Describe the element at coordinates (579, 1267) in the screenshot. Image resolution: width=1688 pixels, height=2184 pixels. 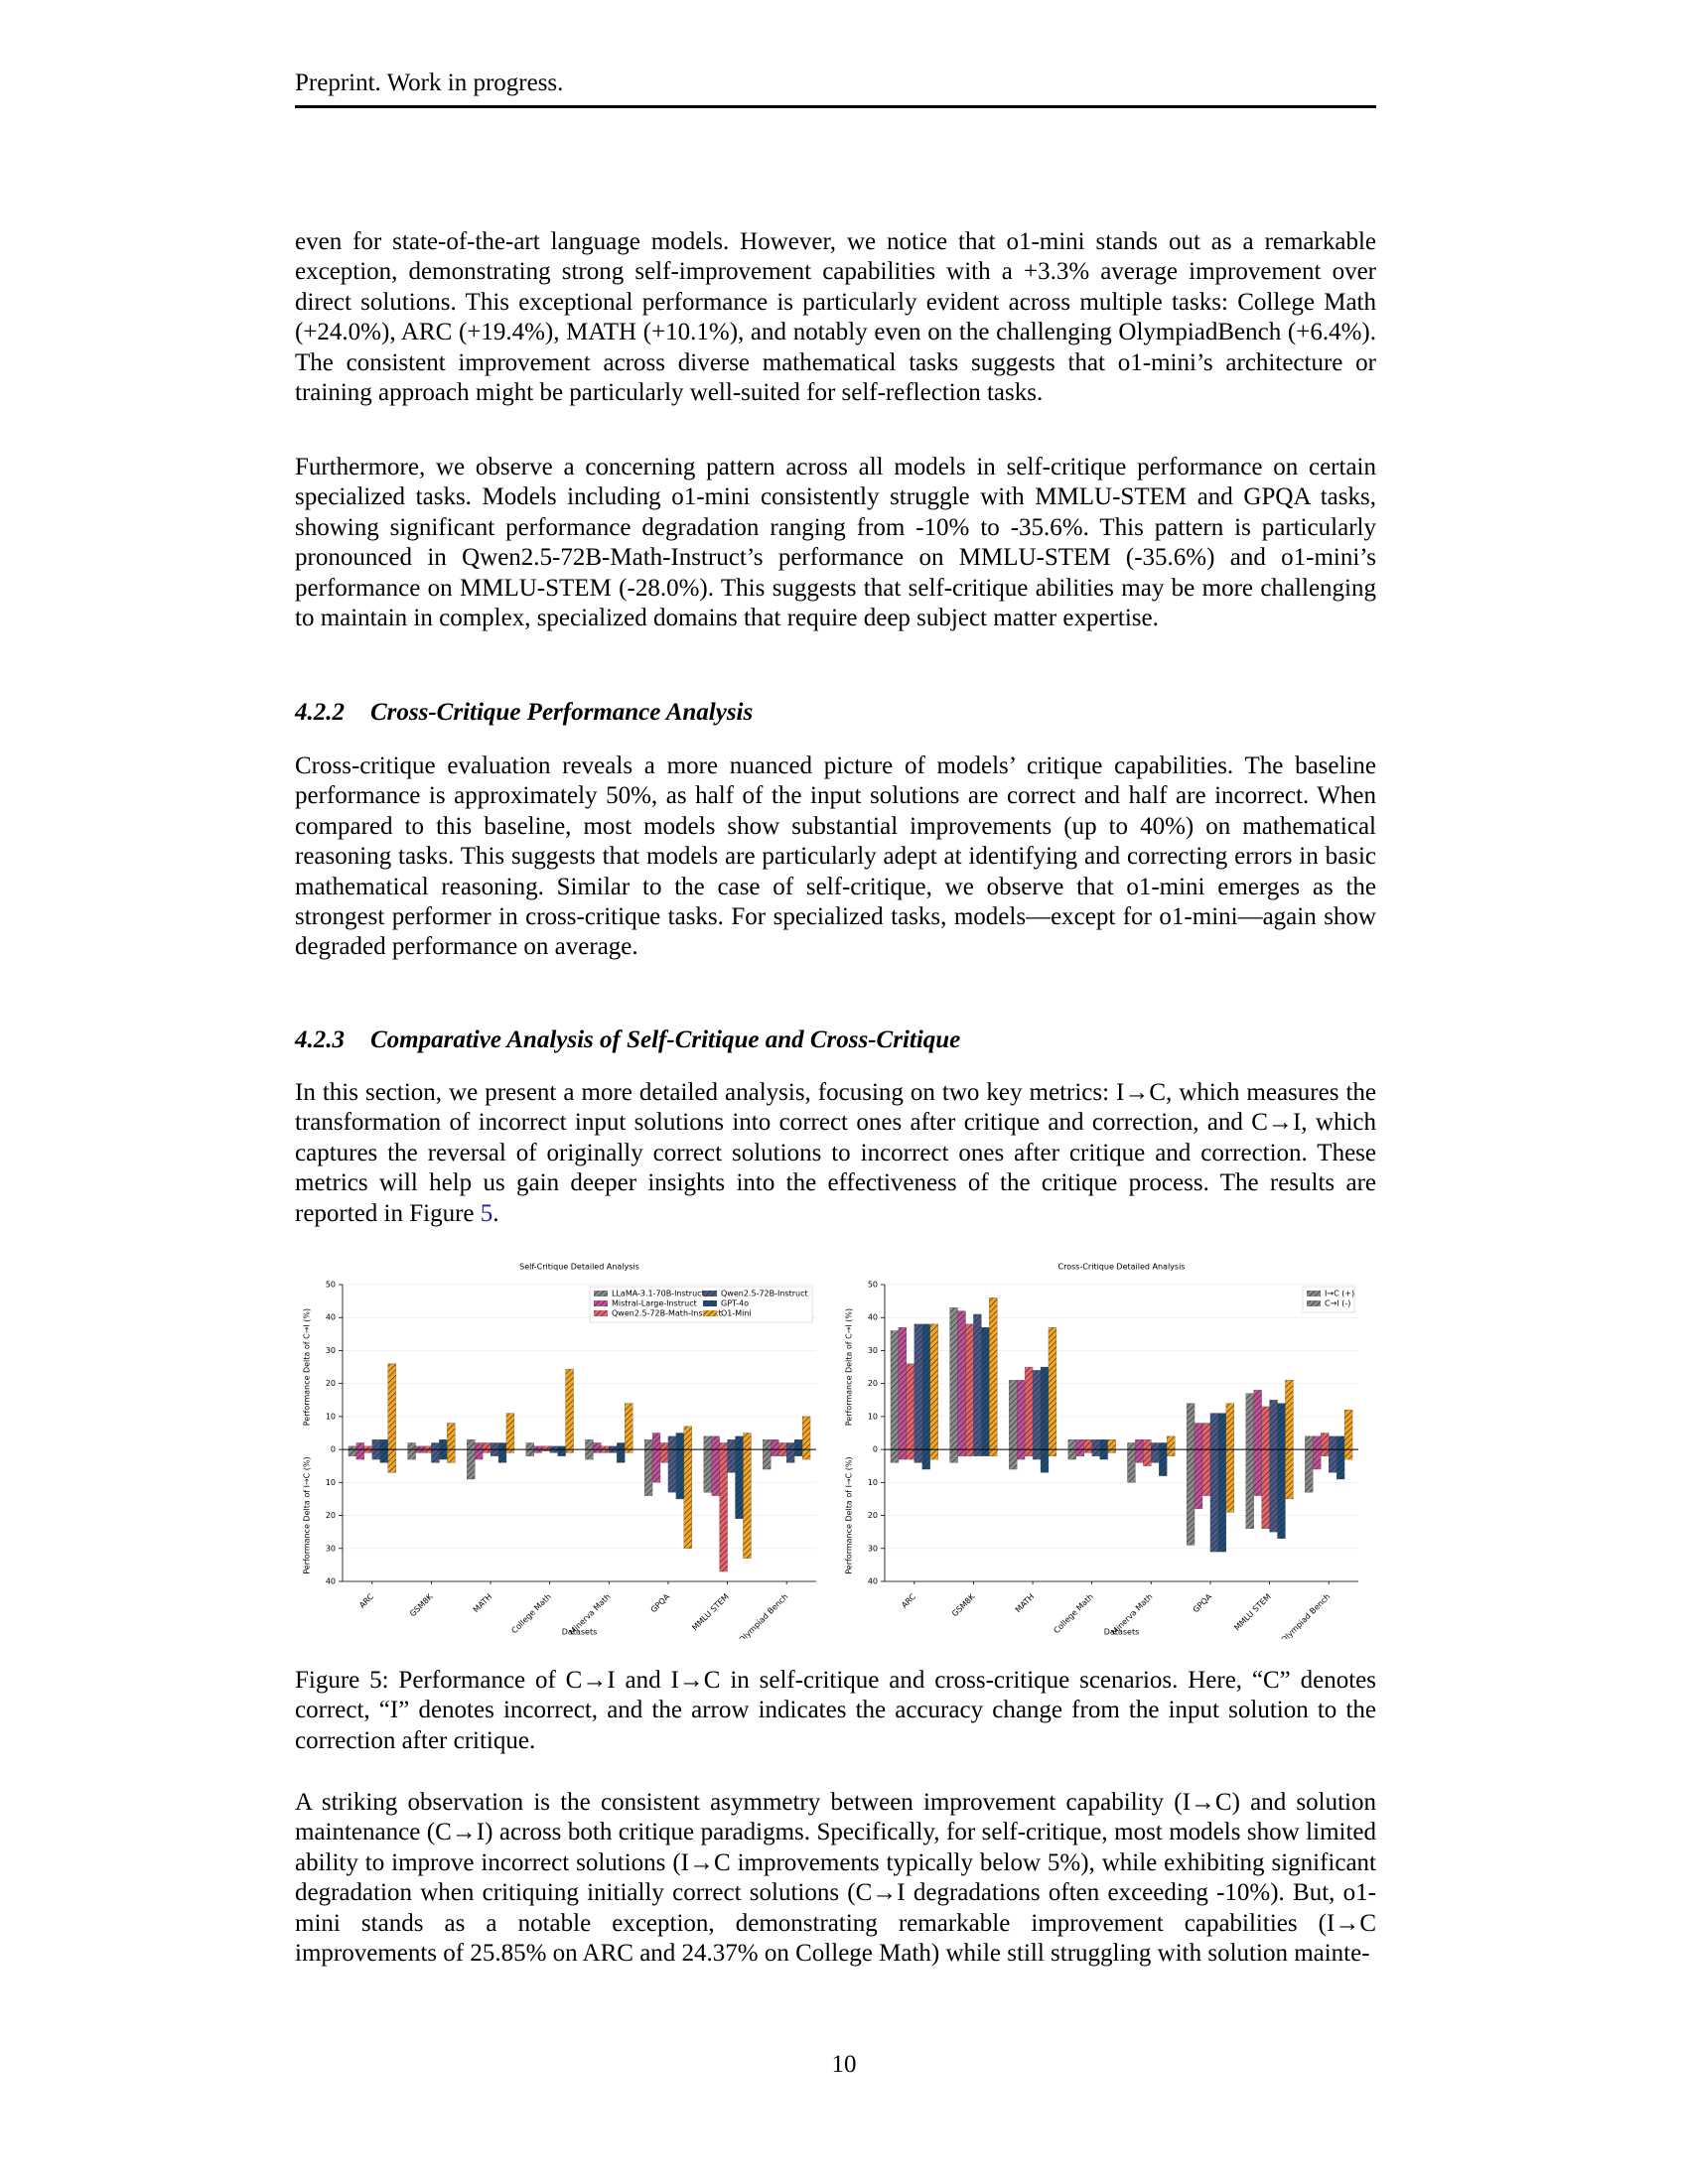
I see `chart-title: Self-Critique Detailed Analysis` at that location.